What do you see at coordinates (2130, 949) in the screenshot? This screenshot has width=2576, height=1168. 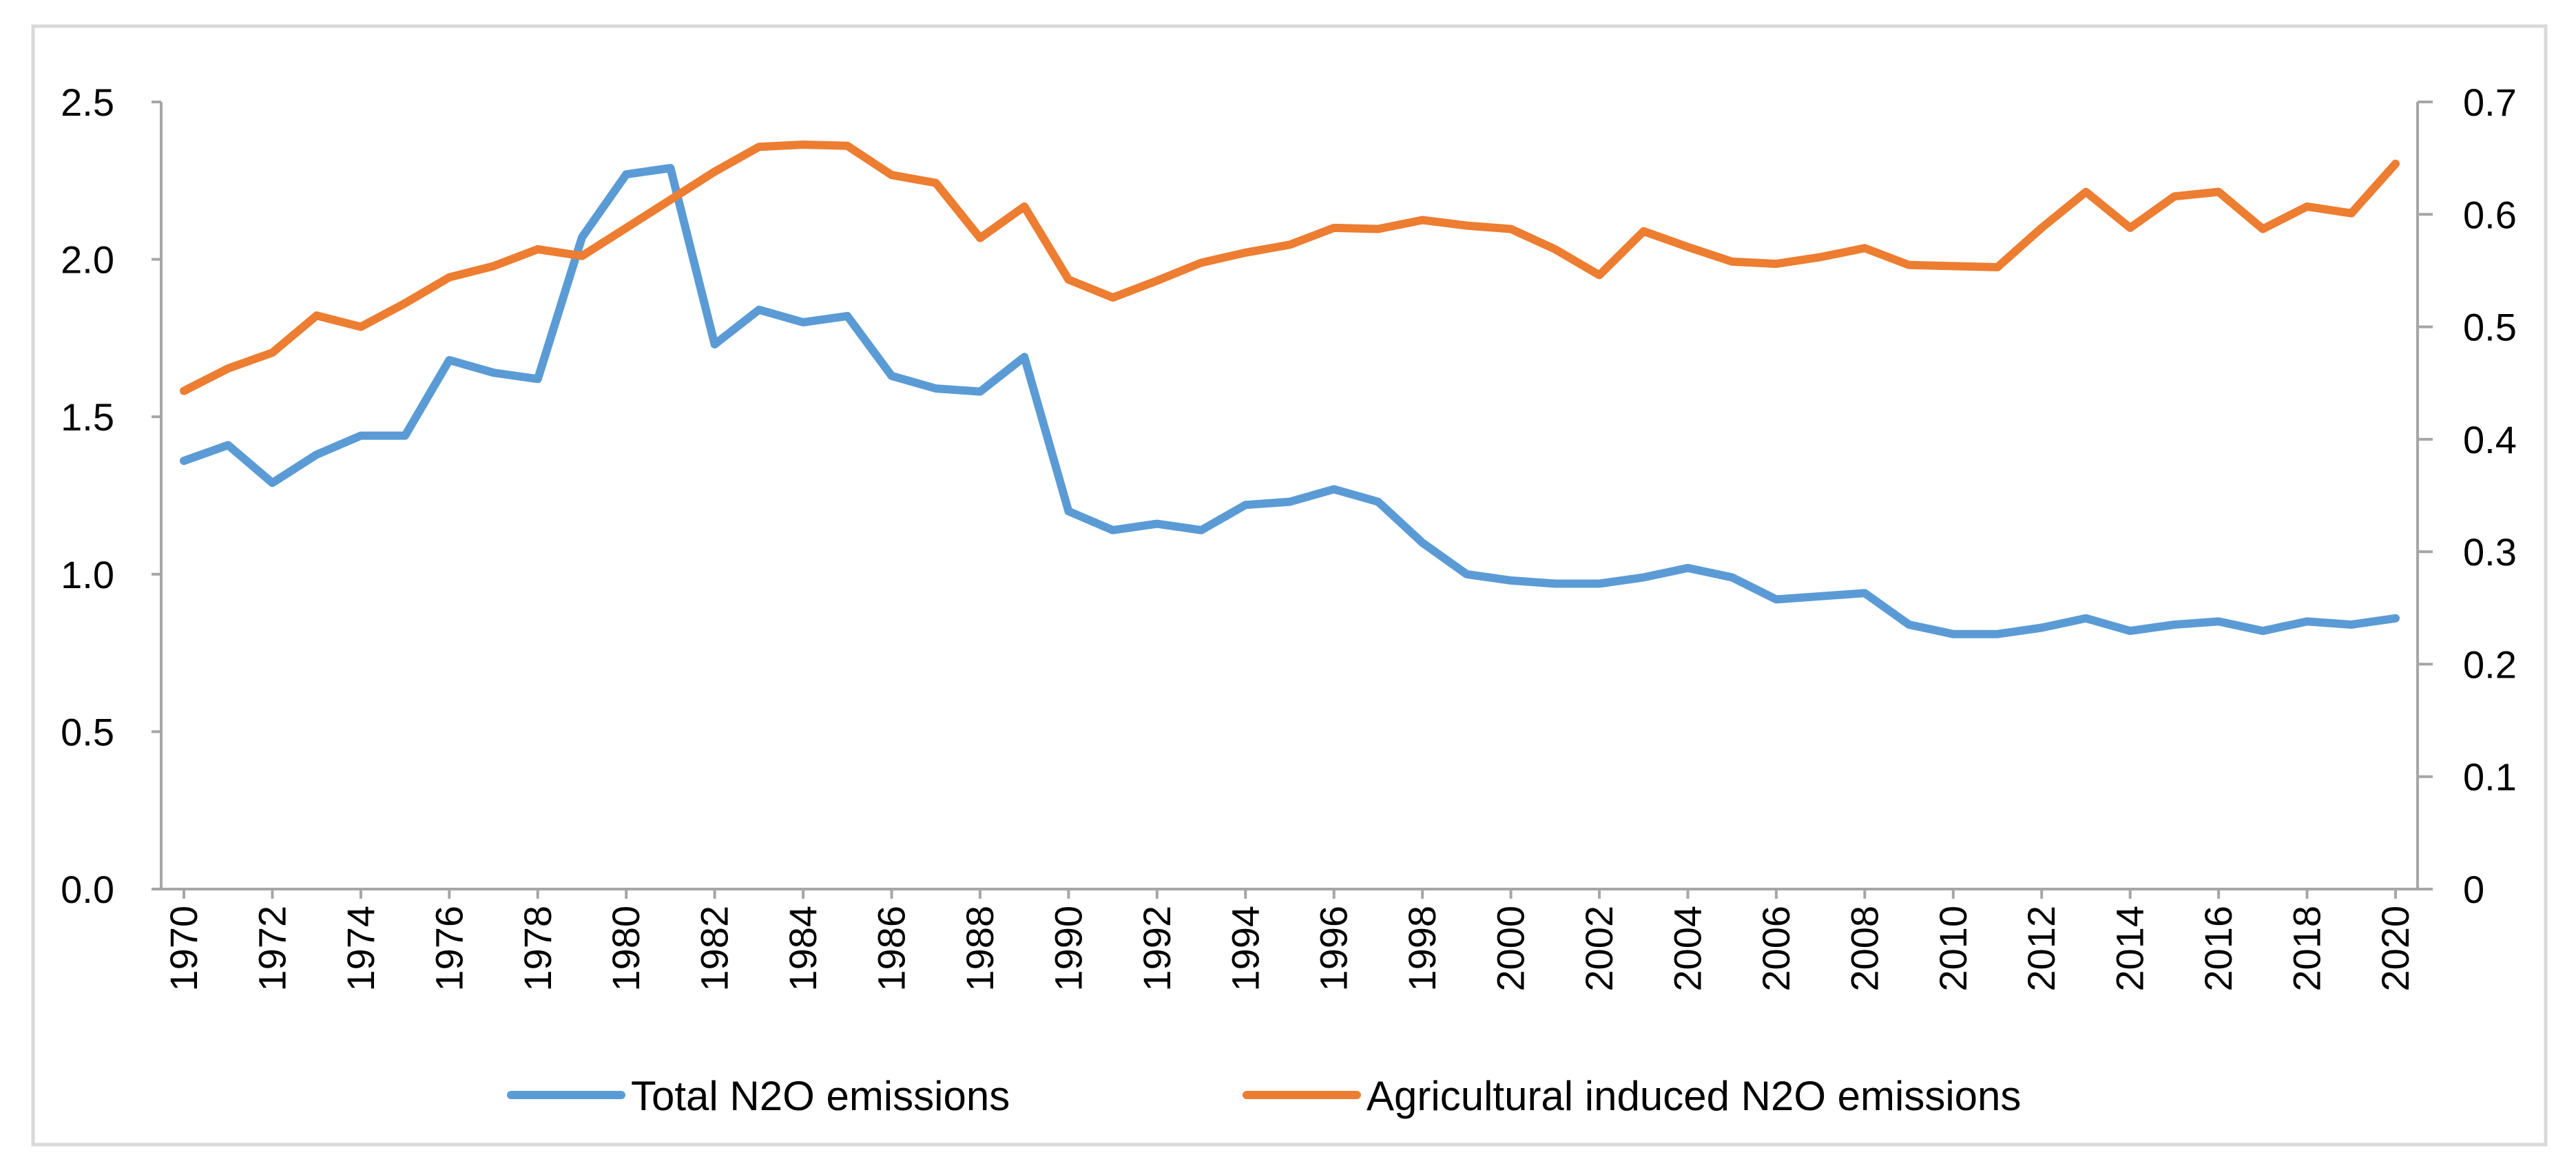 I see `x-tick-label: 2014` at bounding box center [2130, 949].